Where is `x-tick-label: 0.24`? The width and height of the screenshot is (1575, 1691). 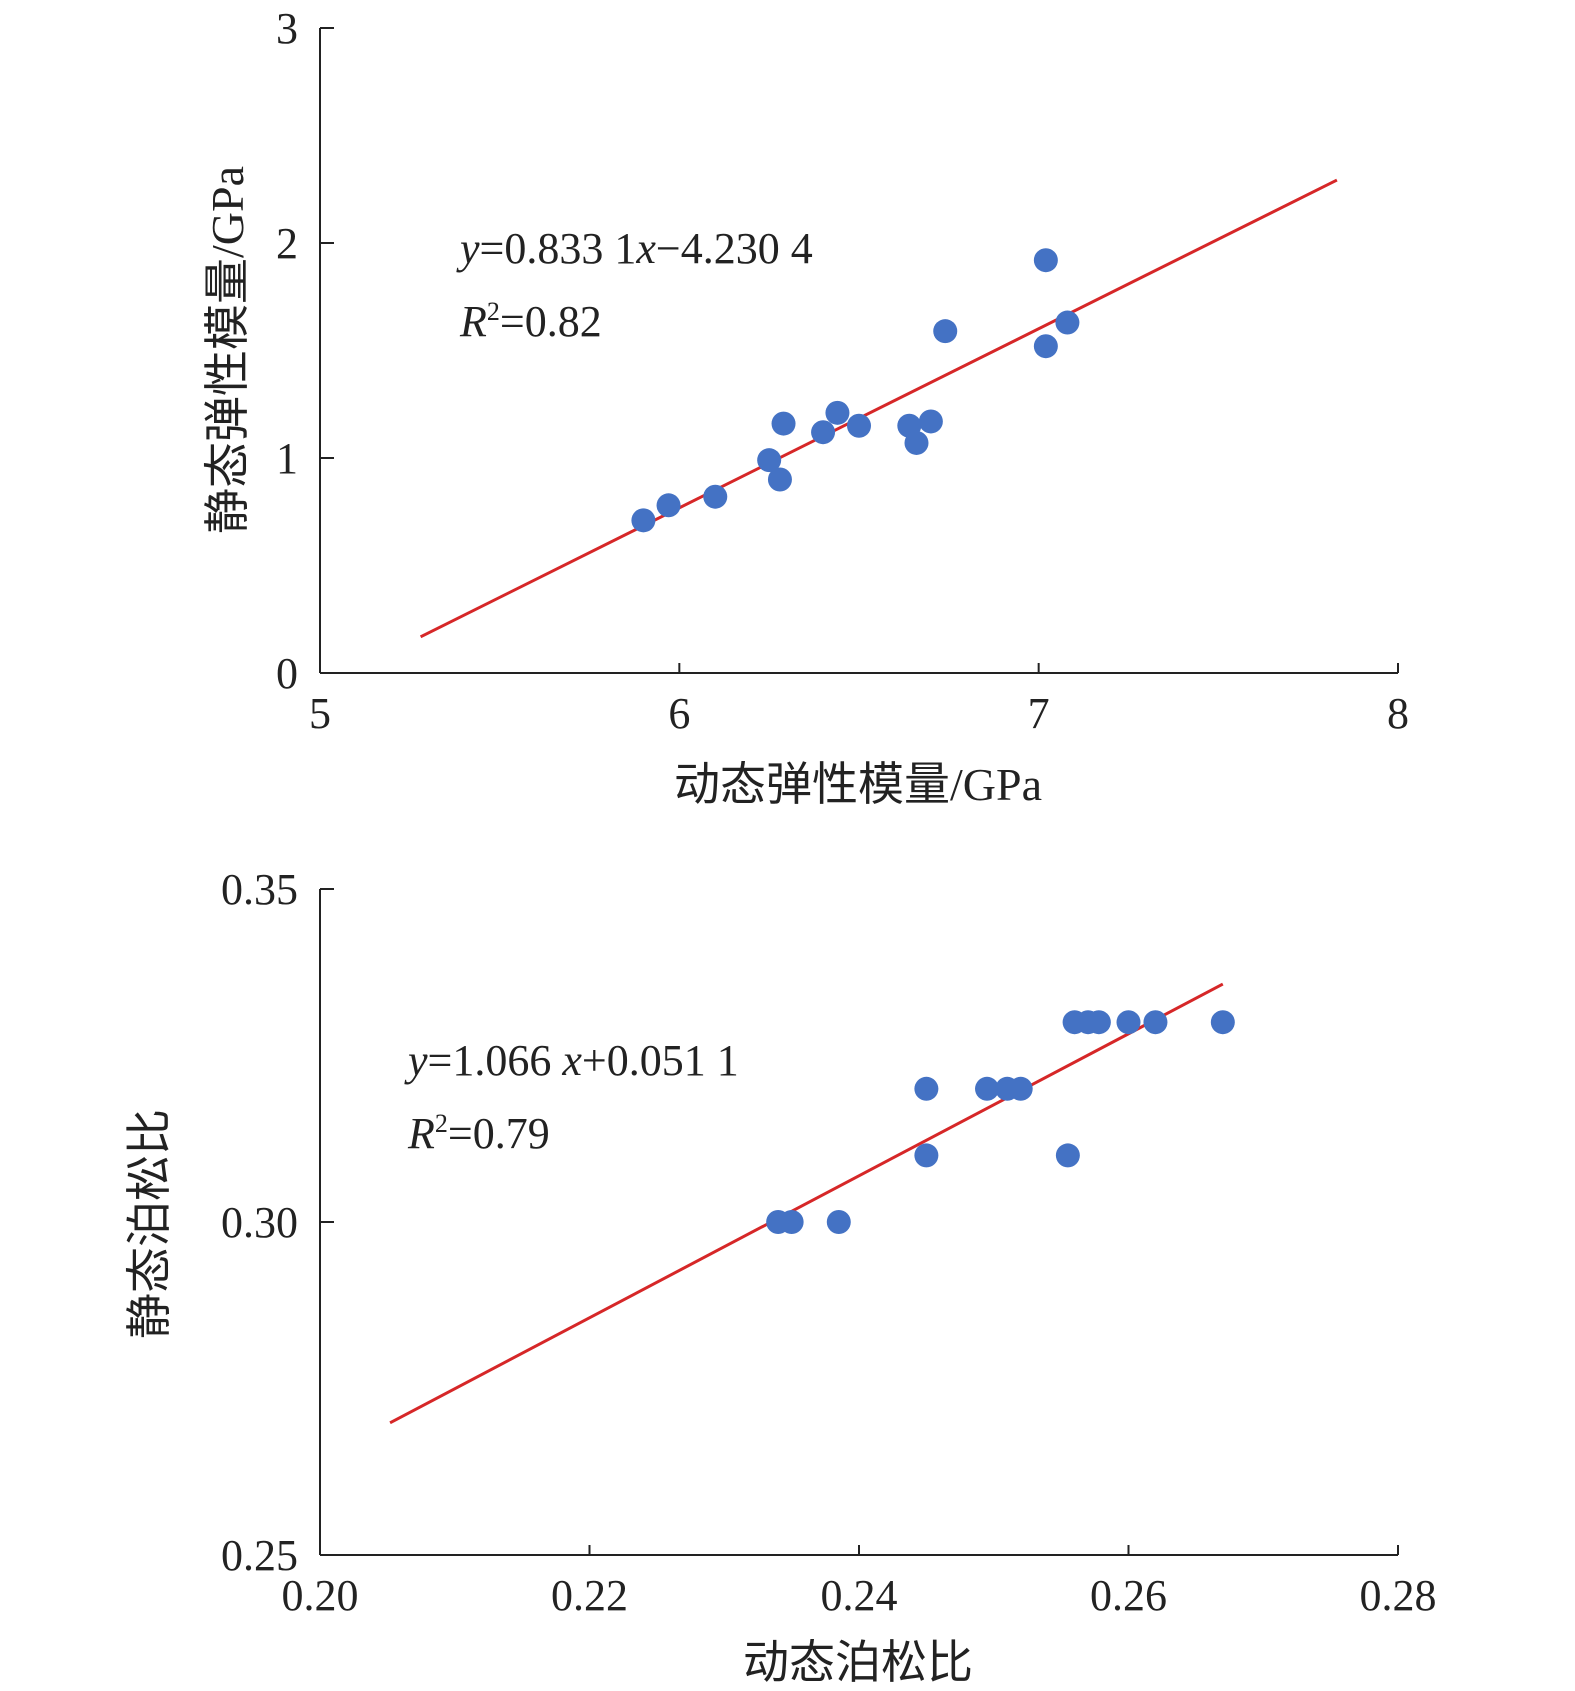 x-tick-label: 0.24 is located at coordinates (859, 1595).